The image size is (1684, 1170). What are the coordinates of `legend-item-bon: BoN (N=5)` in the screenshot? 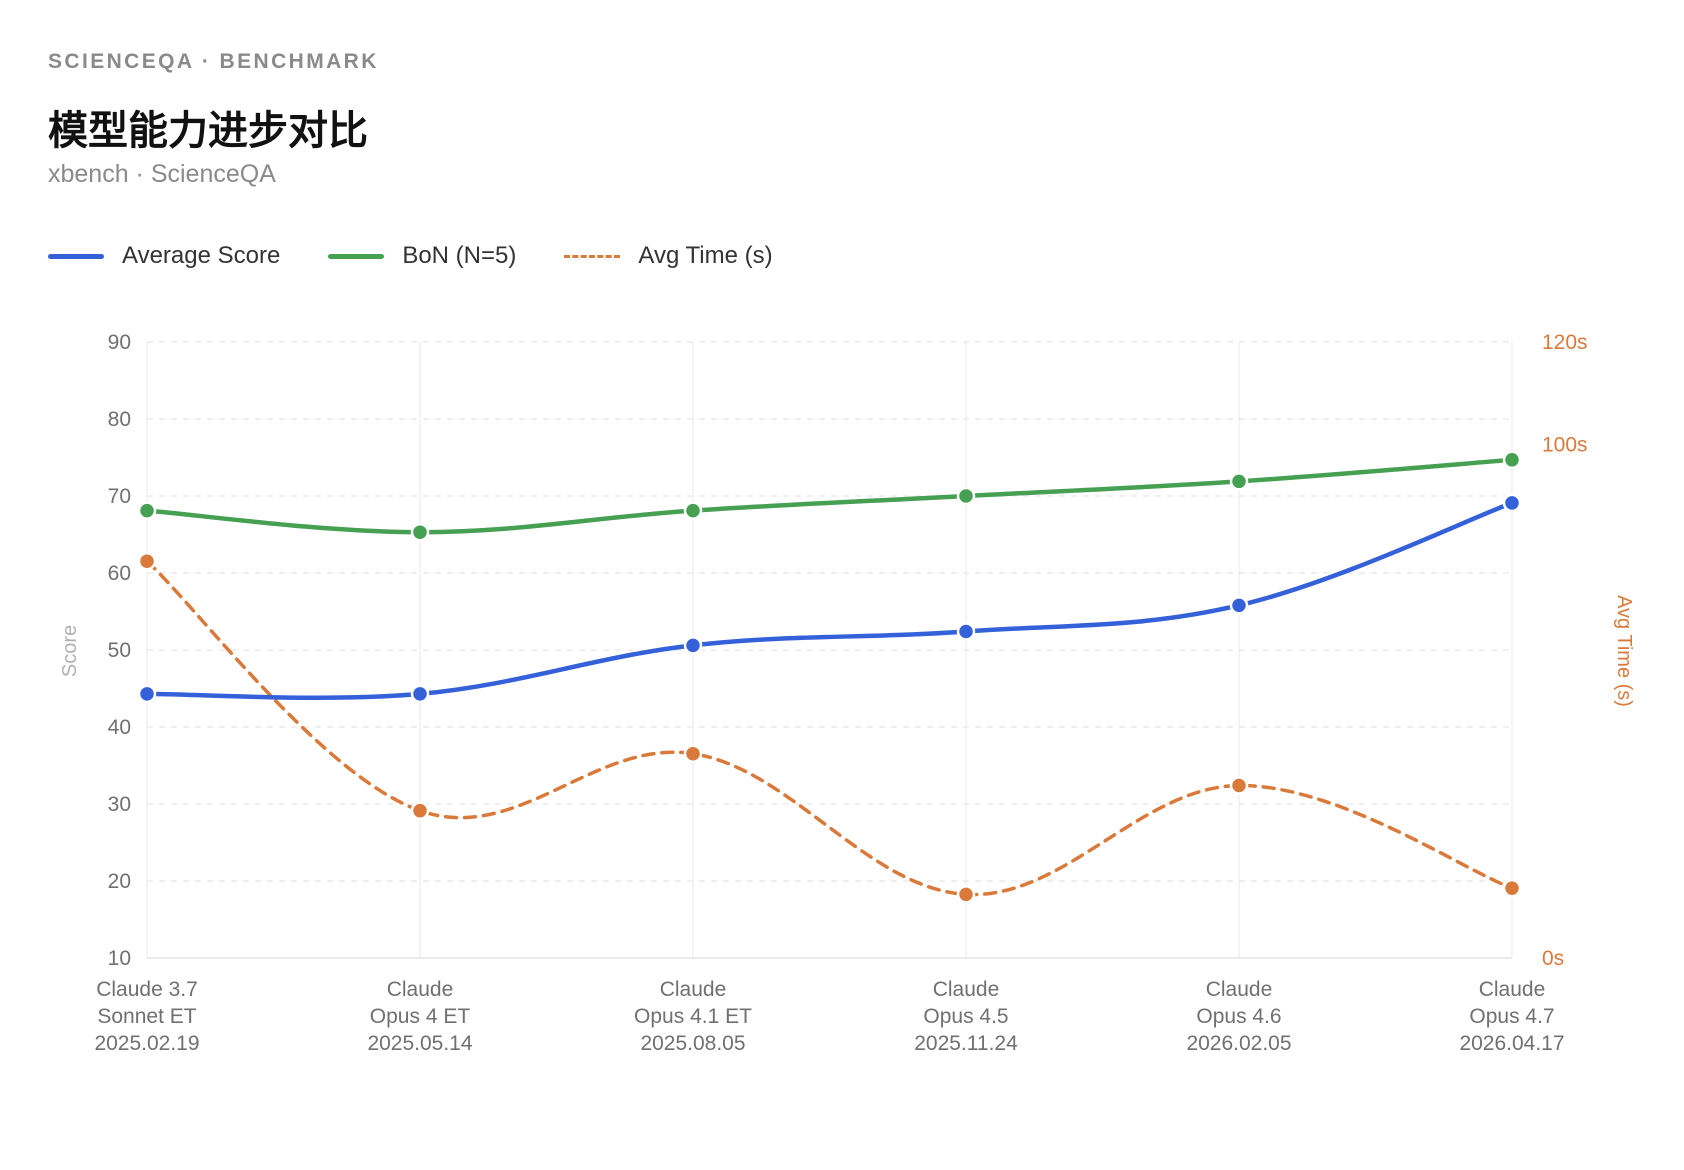 It's located at (422, 256).